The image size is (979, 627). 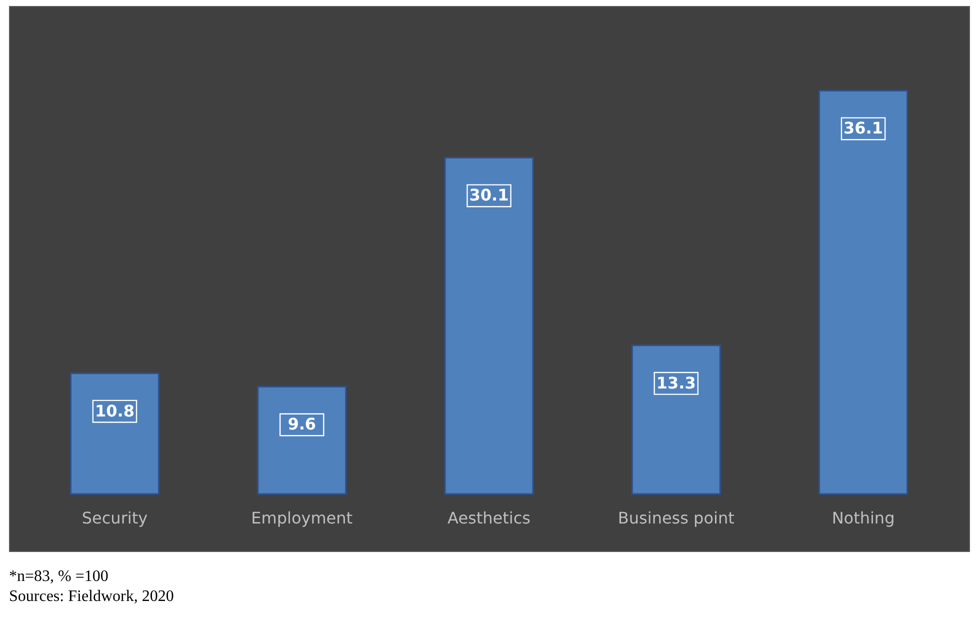 I want to click on data-label: 36.1, so click(x=864, y=128).